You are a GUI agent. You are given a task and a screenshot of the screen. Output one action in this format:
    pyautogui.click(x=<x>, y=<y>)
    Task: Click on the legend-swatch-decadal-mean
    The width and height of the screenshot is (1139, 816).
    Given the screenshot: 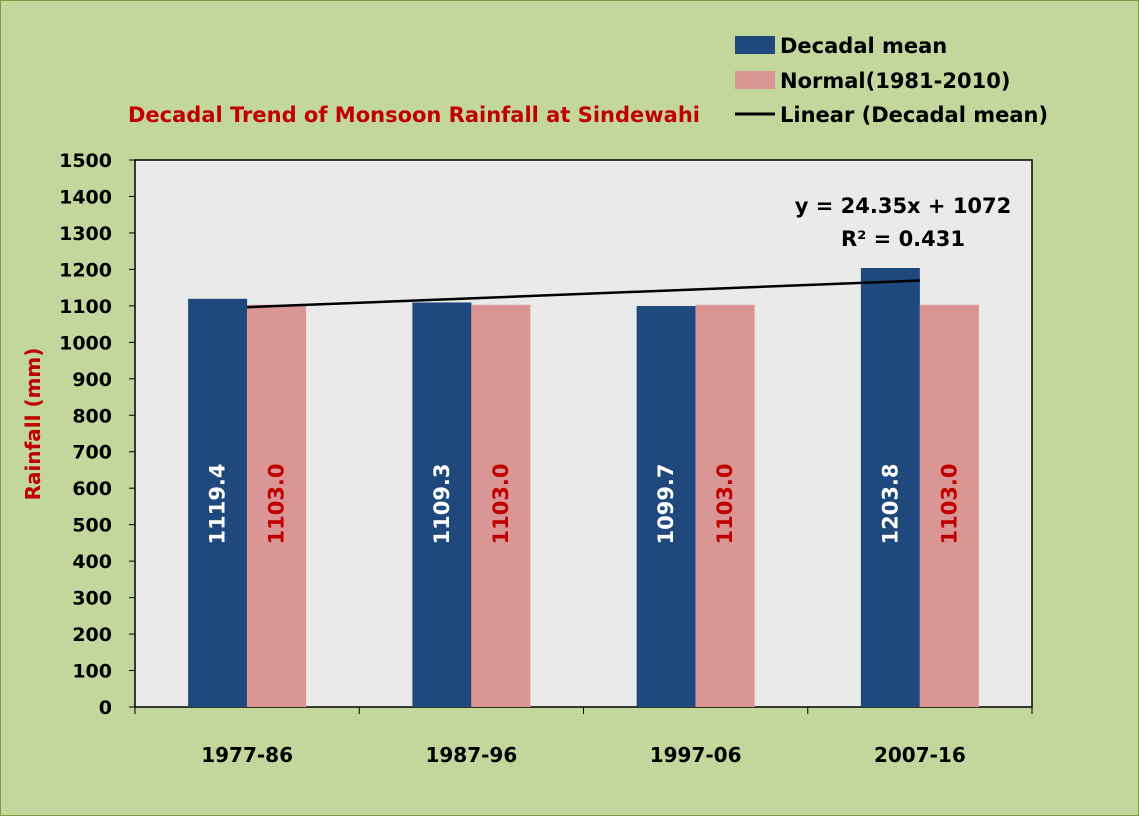 What is the action you would take?
    pyautogui.click(x=755, y=45)
    